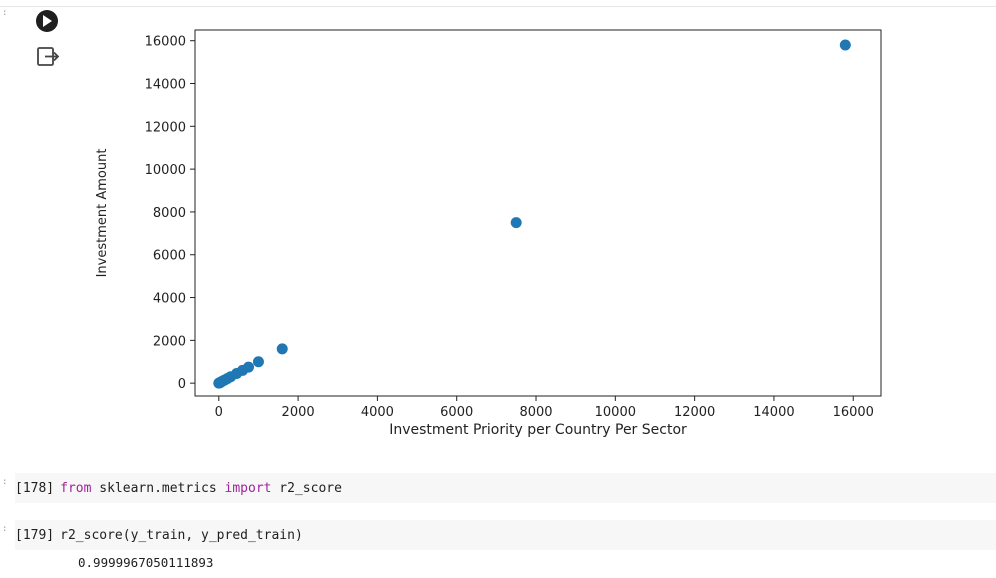  I want to click on execution-count: [179], so click(35, 535).